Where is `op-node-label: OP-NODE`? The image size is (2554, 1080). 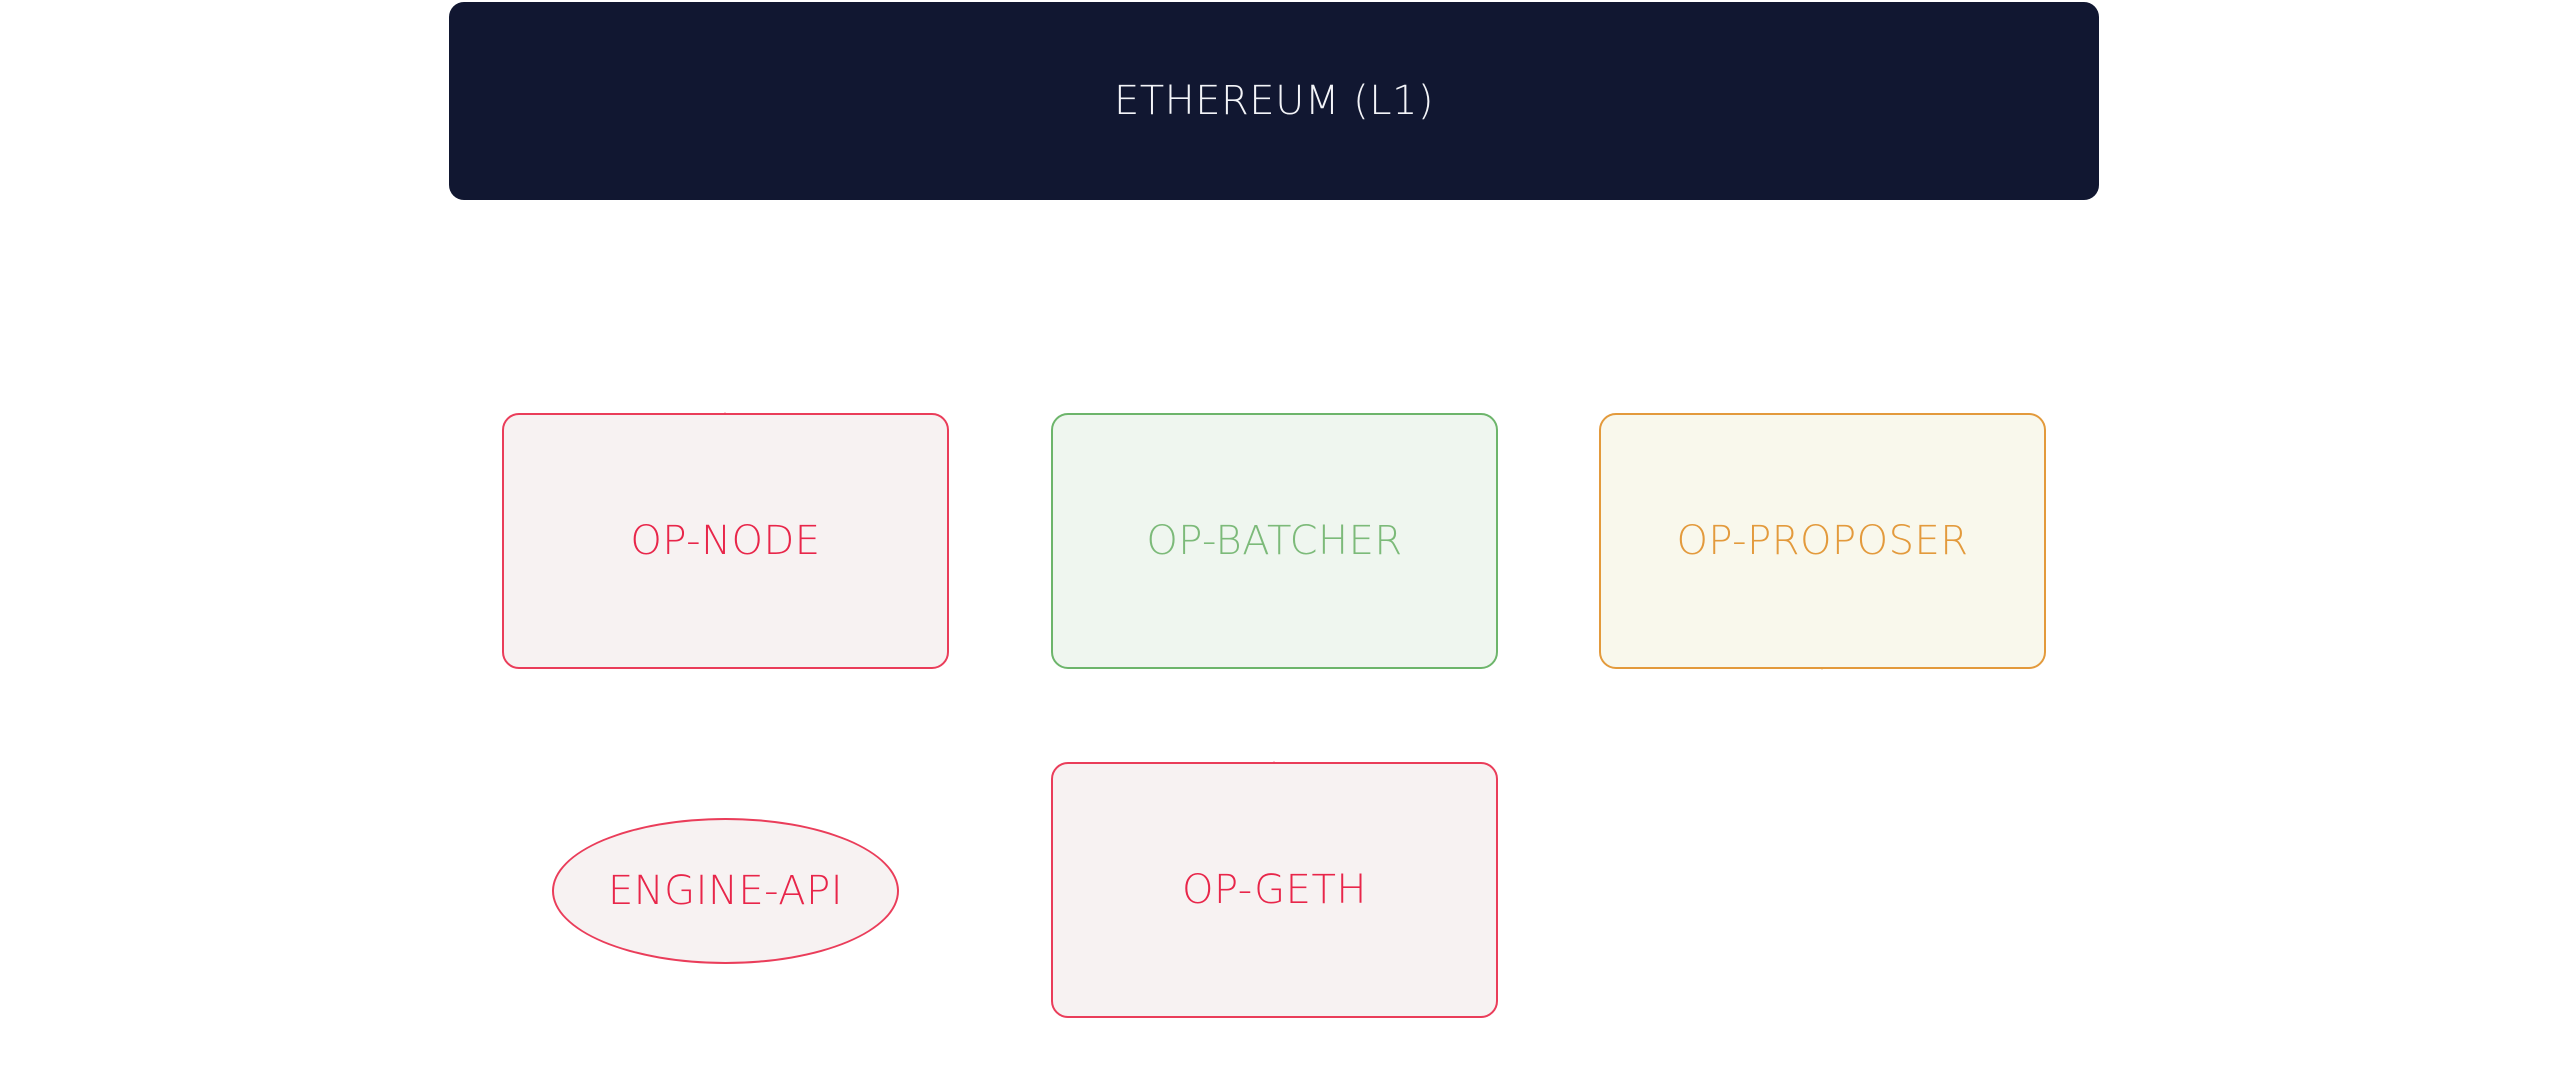
op-node-label: OP-NODE is located at coordinates (725, 541).